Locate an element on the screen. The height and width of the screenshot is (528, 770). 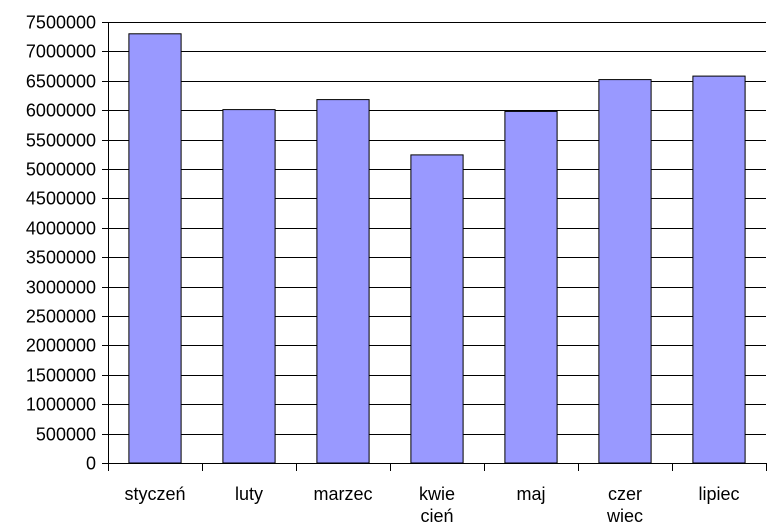
y-tick-label: 3500000 is located at coordinates (61, 258).